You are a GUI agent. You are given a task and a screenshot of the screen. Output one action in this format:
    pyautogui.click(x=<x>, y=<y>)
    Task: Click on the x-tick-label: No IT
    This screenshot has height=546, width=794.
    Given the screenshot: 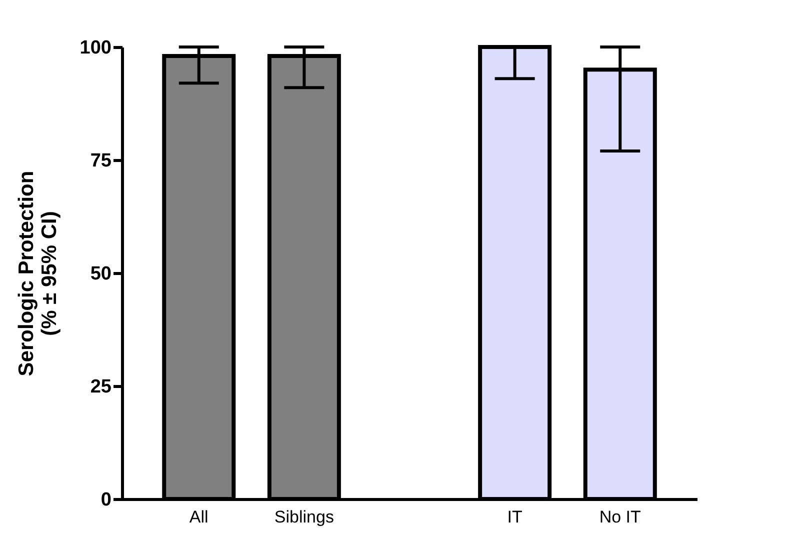 What is the action you would take?
    pyautogui.click(x=620, y=517)
    